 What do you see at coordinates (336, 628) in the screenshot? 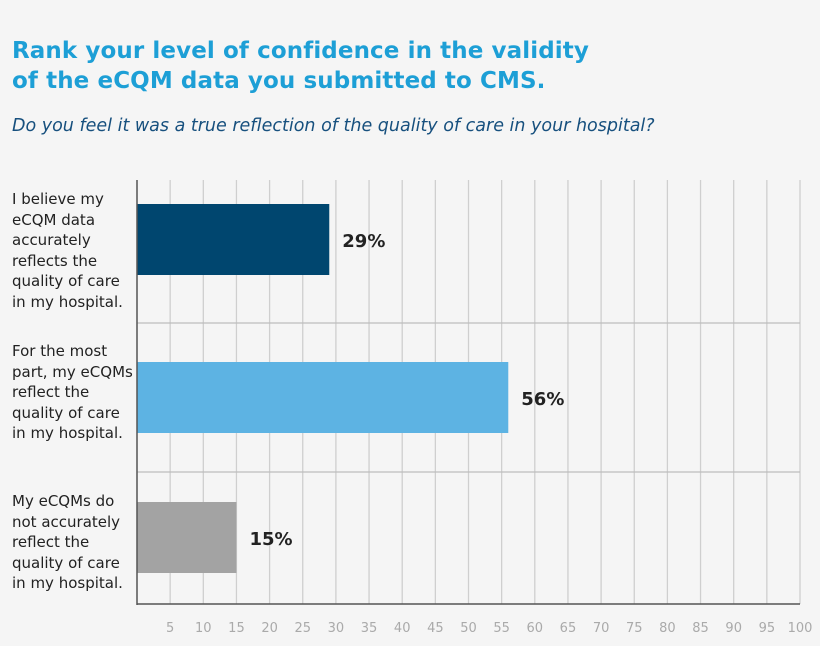
I see `x-tick-label: 30` at bounding box center [336, 628].